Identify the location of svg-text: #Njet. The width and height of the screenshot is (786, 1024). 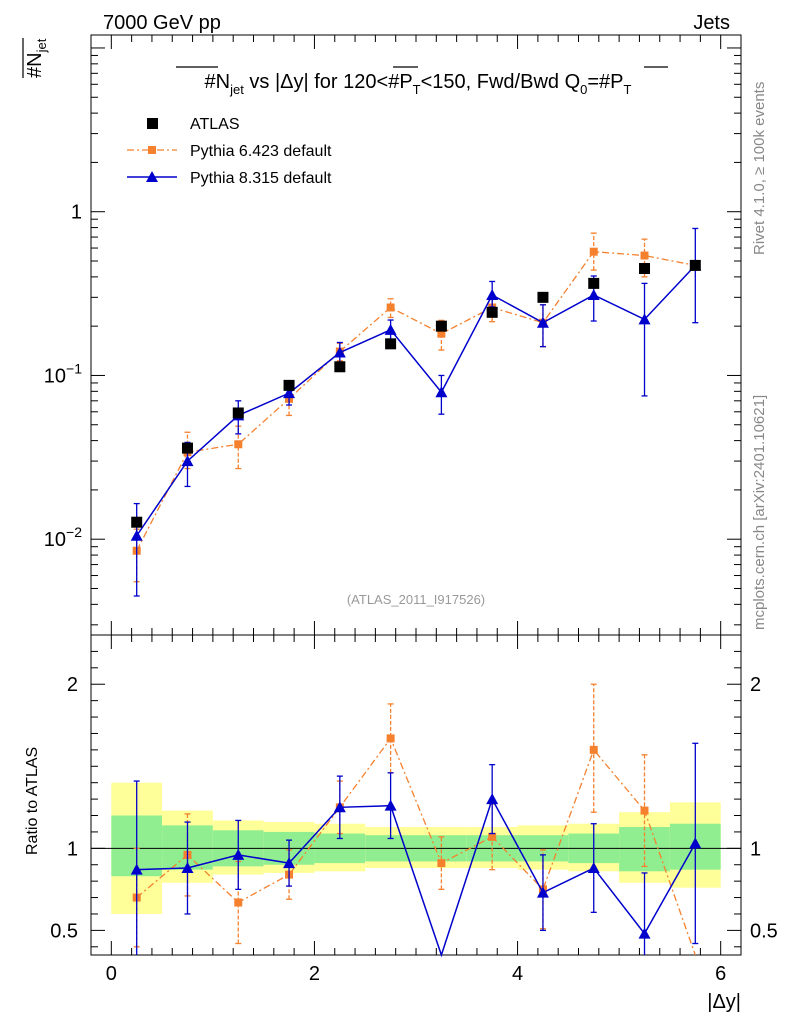
(36, 58).